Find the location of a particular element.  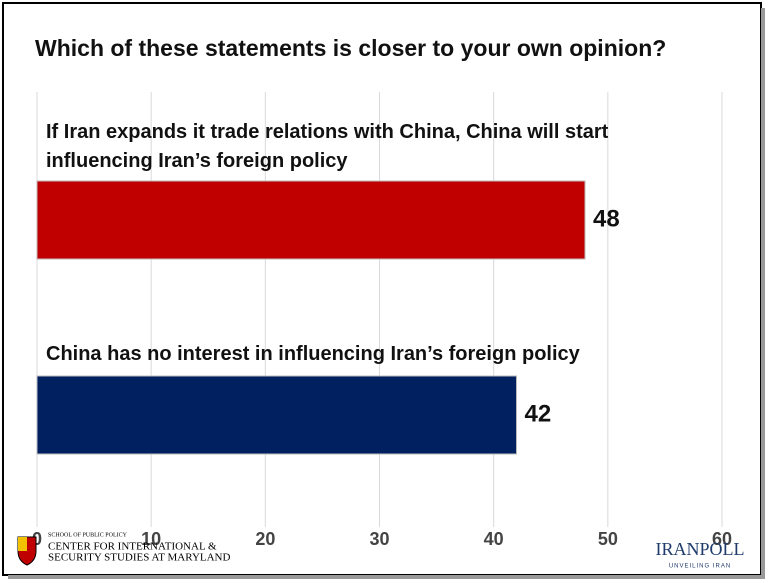

x-tick-label: 30 is located at coordinates (379, 539).